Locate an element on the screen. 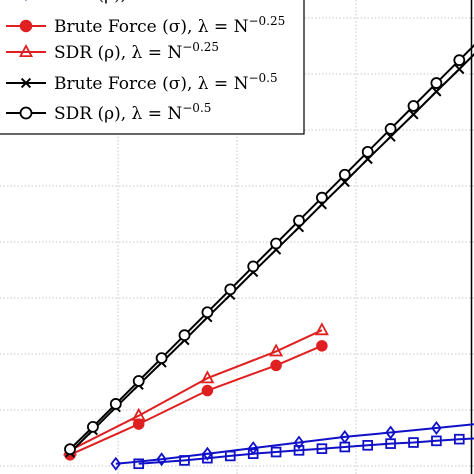 The height and width of the screenshot is (474, 474). series-1-line is located at coordinates (306, 451).